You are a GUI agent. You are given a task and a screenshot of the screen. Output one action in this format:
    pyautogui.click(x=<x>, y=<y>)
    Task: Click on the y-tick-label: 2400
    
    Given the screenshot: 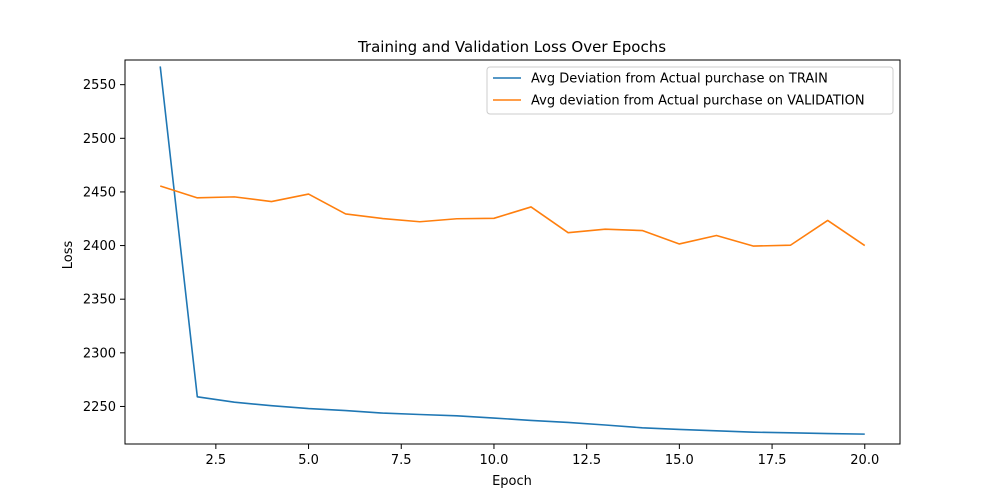 What is the action you would take?
    pyautogui.click(x=99, y=246)
    